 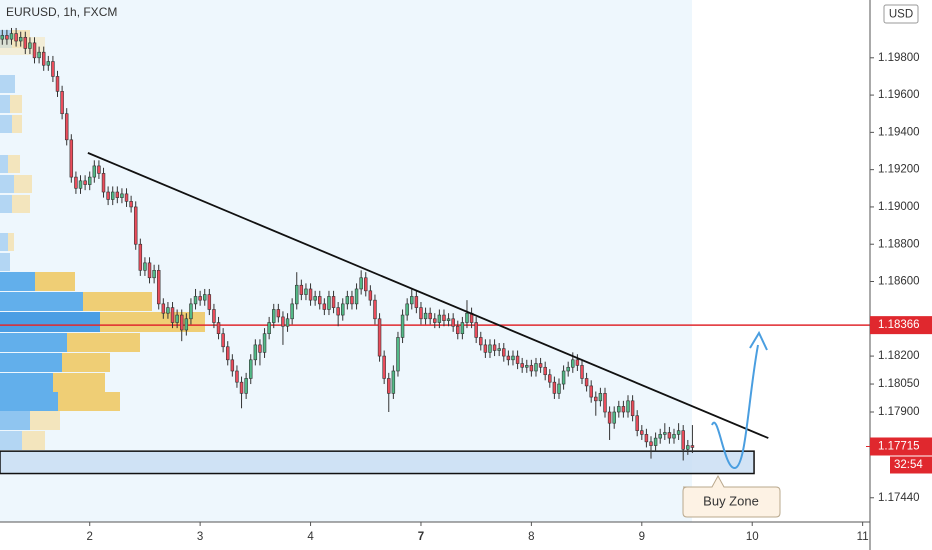 I want to click on currency-label: USD, so click(x=901, y=15).